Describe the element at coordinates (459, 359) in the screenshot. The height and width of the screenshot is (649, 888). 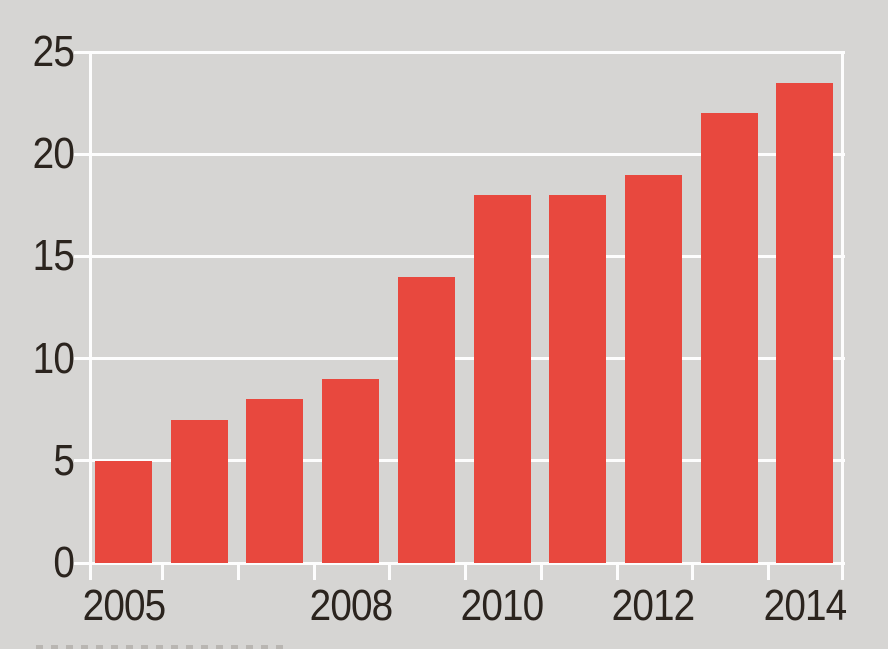
I see `gridline-y10` at that location.